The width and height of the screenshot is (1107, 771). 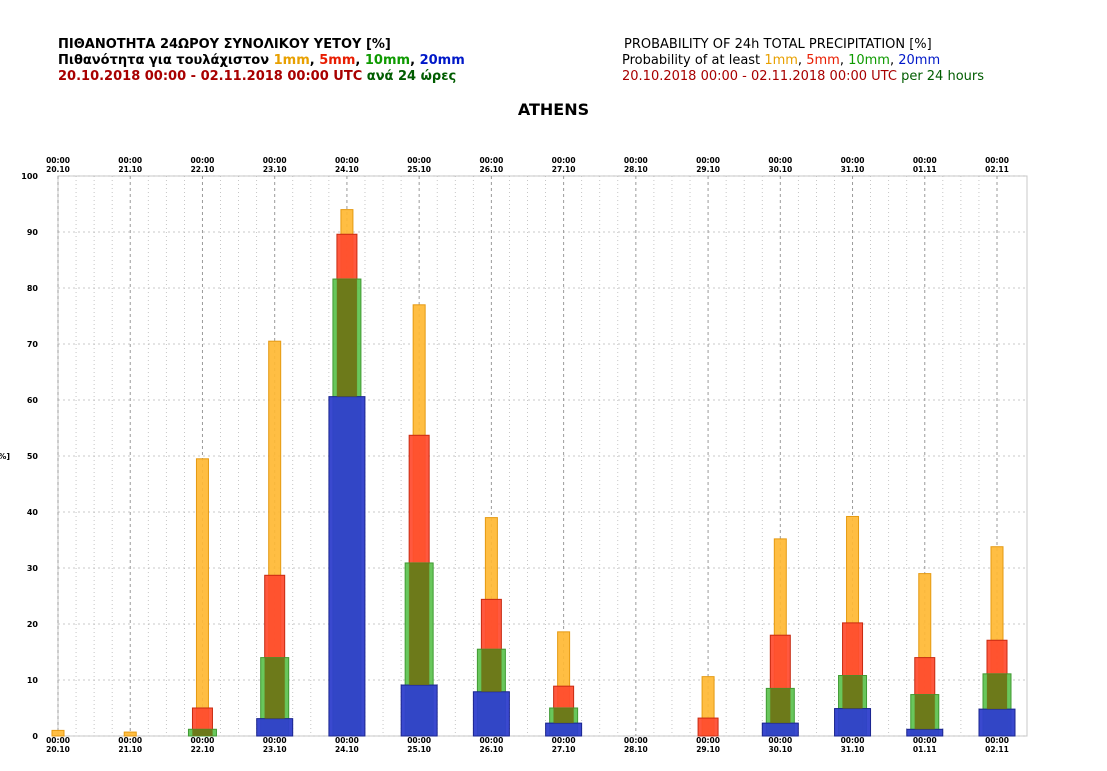 I want to click on top-tick-date: 23.10, so click(x=275, y=169).